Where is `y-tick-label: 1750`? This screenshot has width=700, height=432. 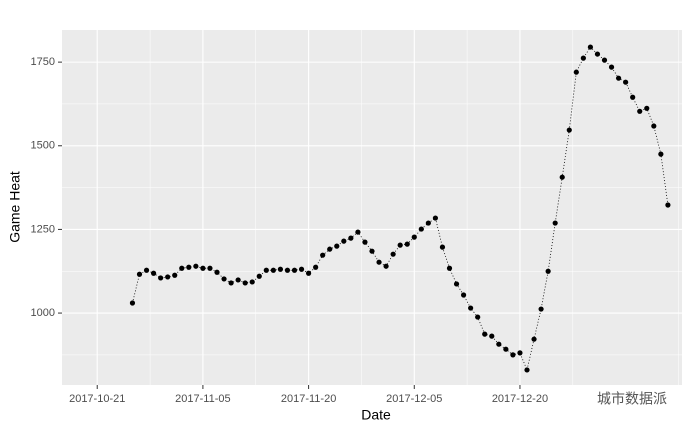 y-tick-label: 1750 is located at coordinates (43, 62).